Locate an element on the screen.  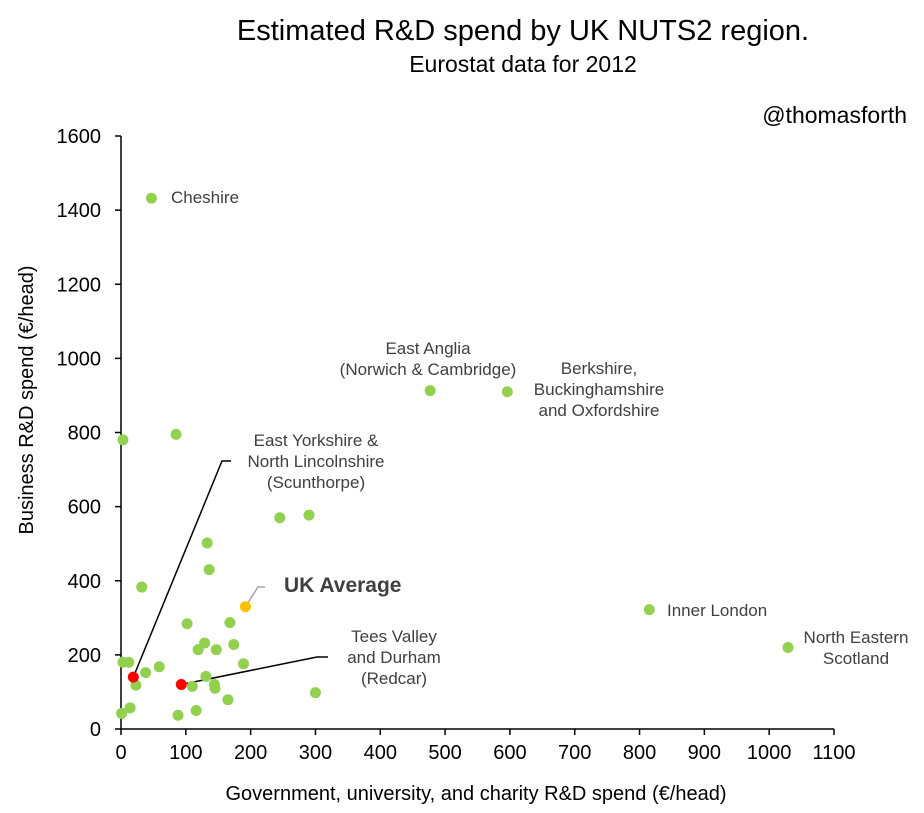
point-annotation: Berkshire, Buckinghamshire and Oxfordshire is located at coordinates (599, 389).